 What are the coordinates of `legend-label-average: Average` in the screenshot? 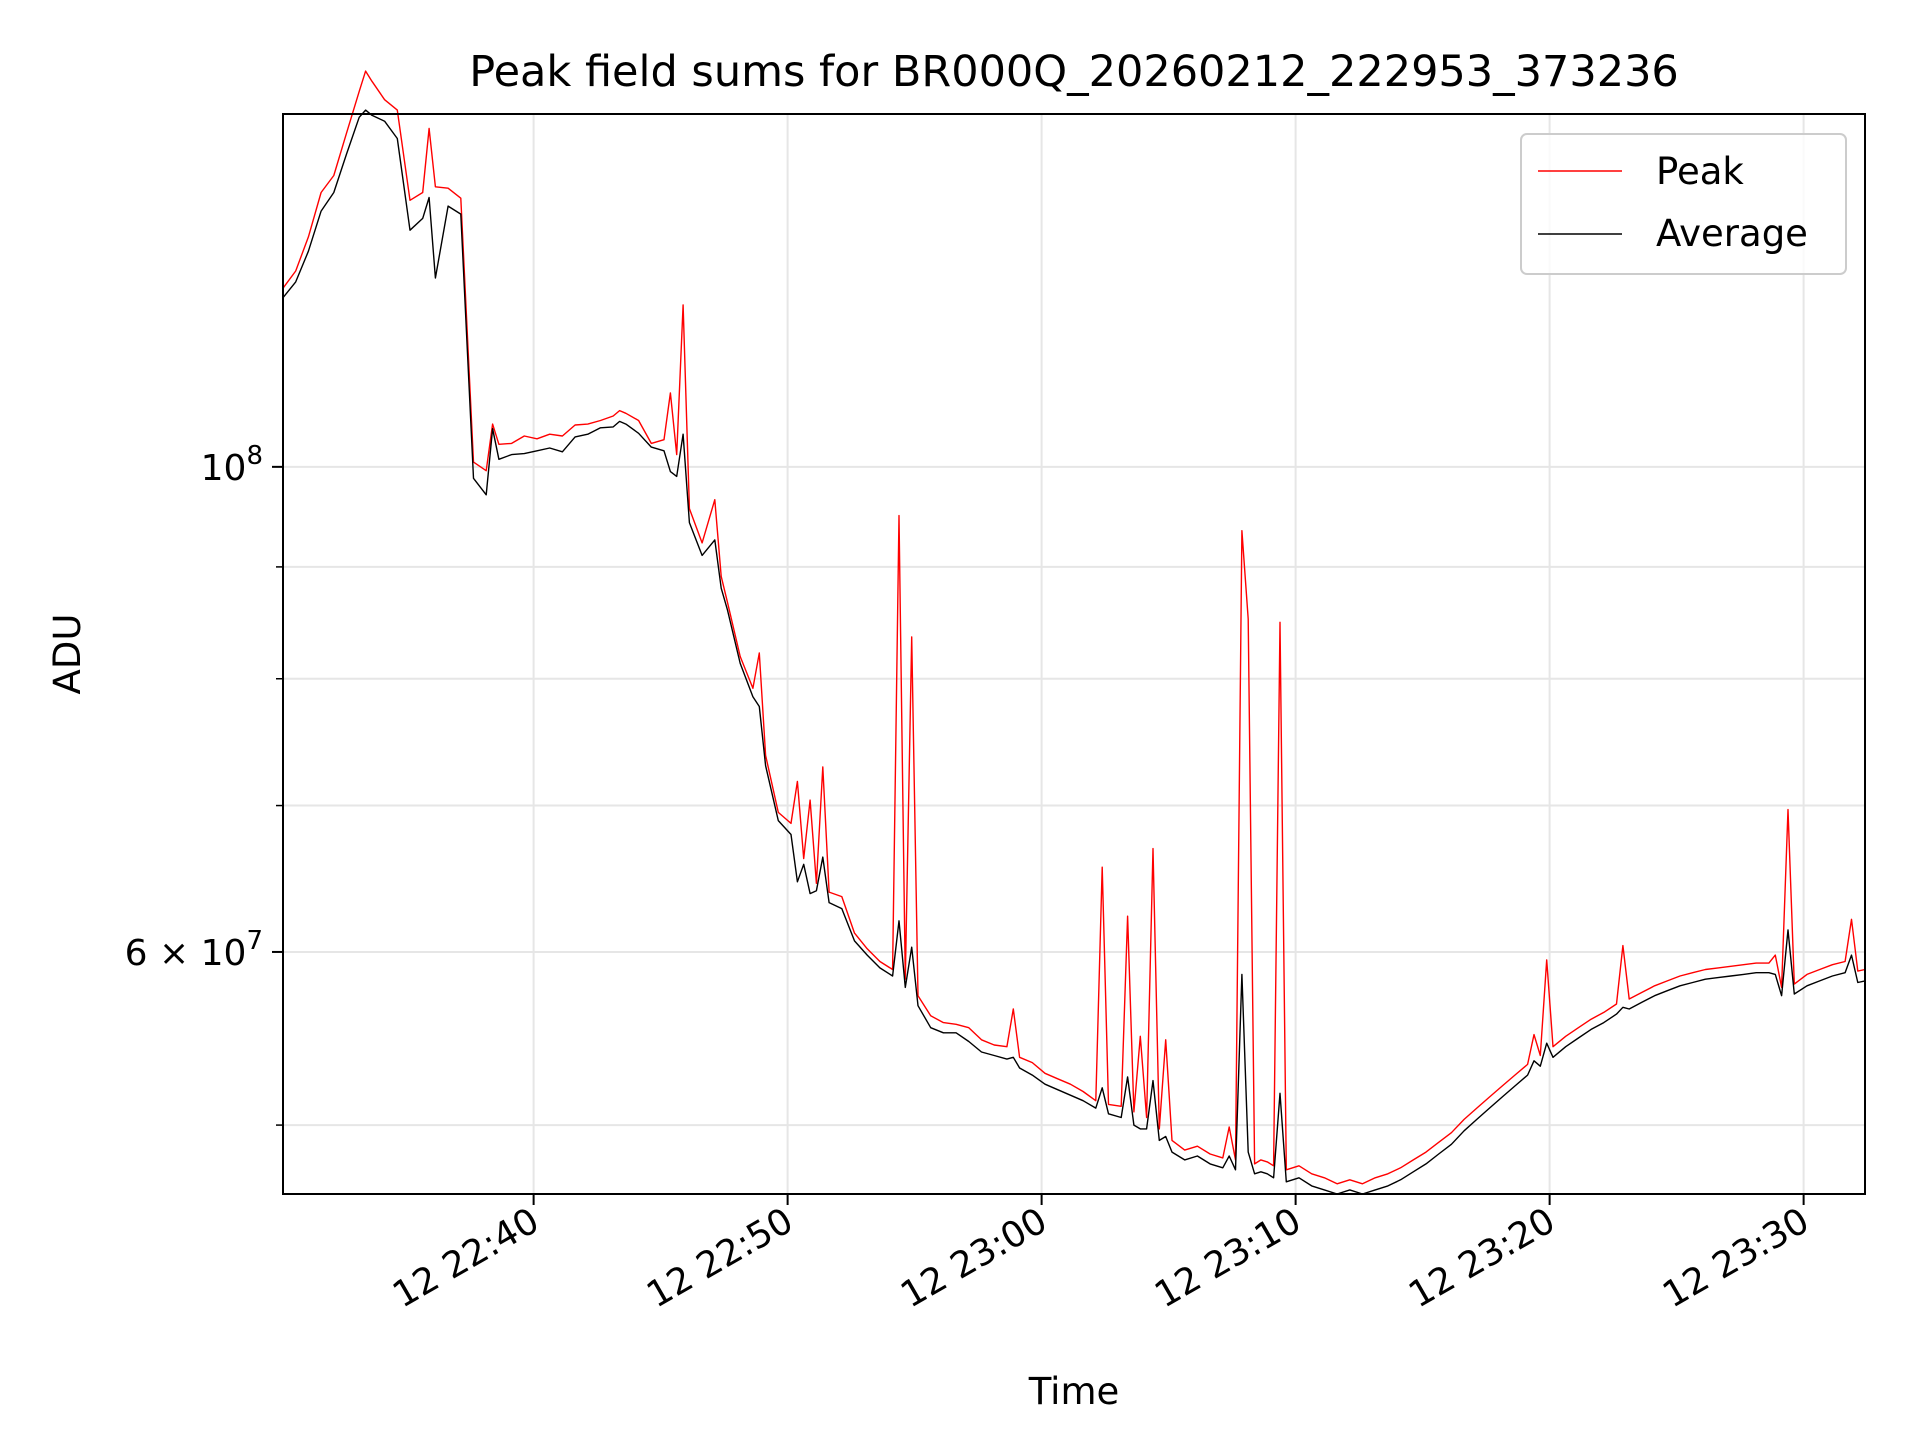 It's located at (1732, 233).